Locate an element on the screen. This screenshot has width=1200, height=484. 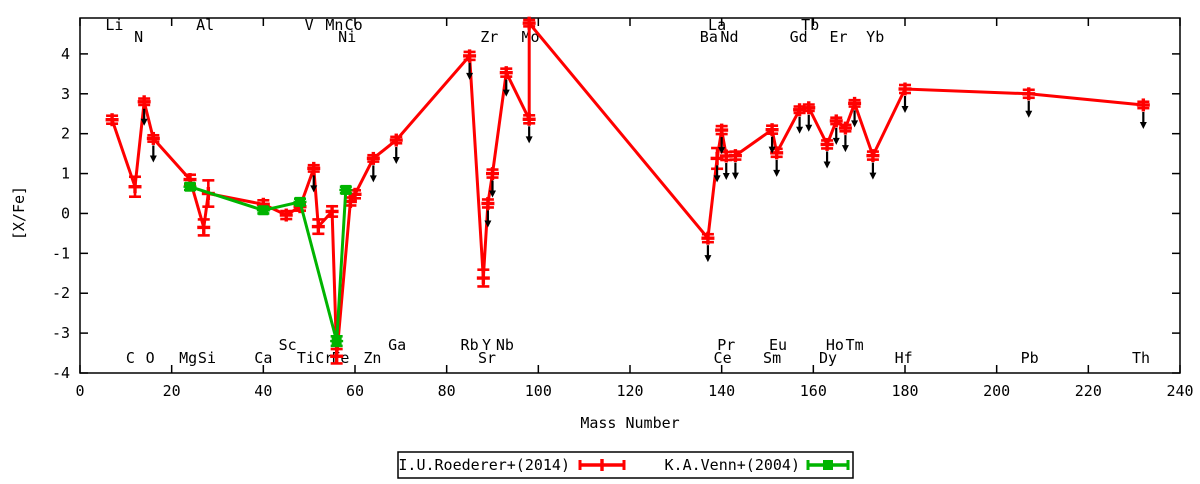
y-tick-label: -2 is located at coordinates (61, 293).